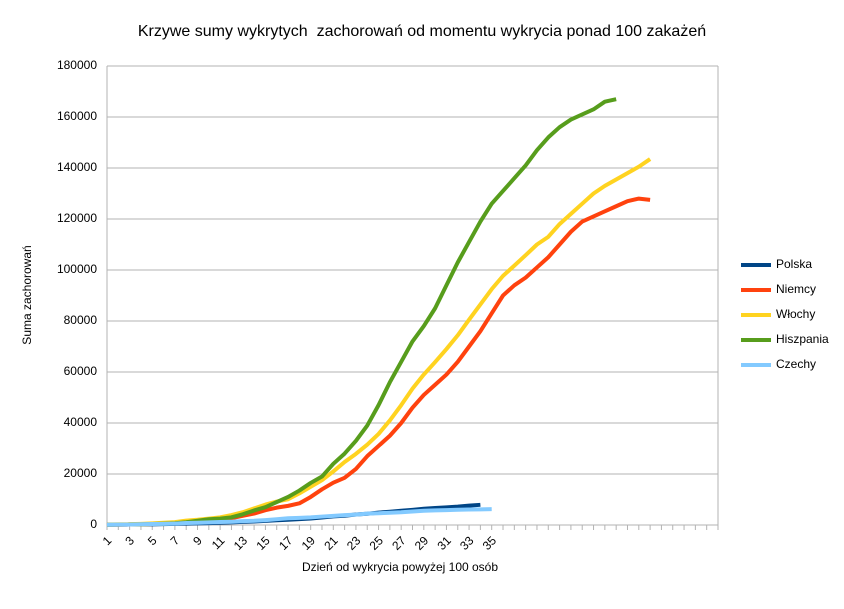  I want to click on y-tick-label: 100000, so click(77, 269).